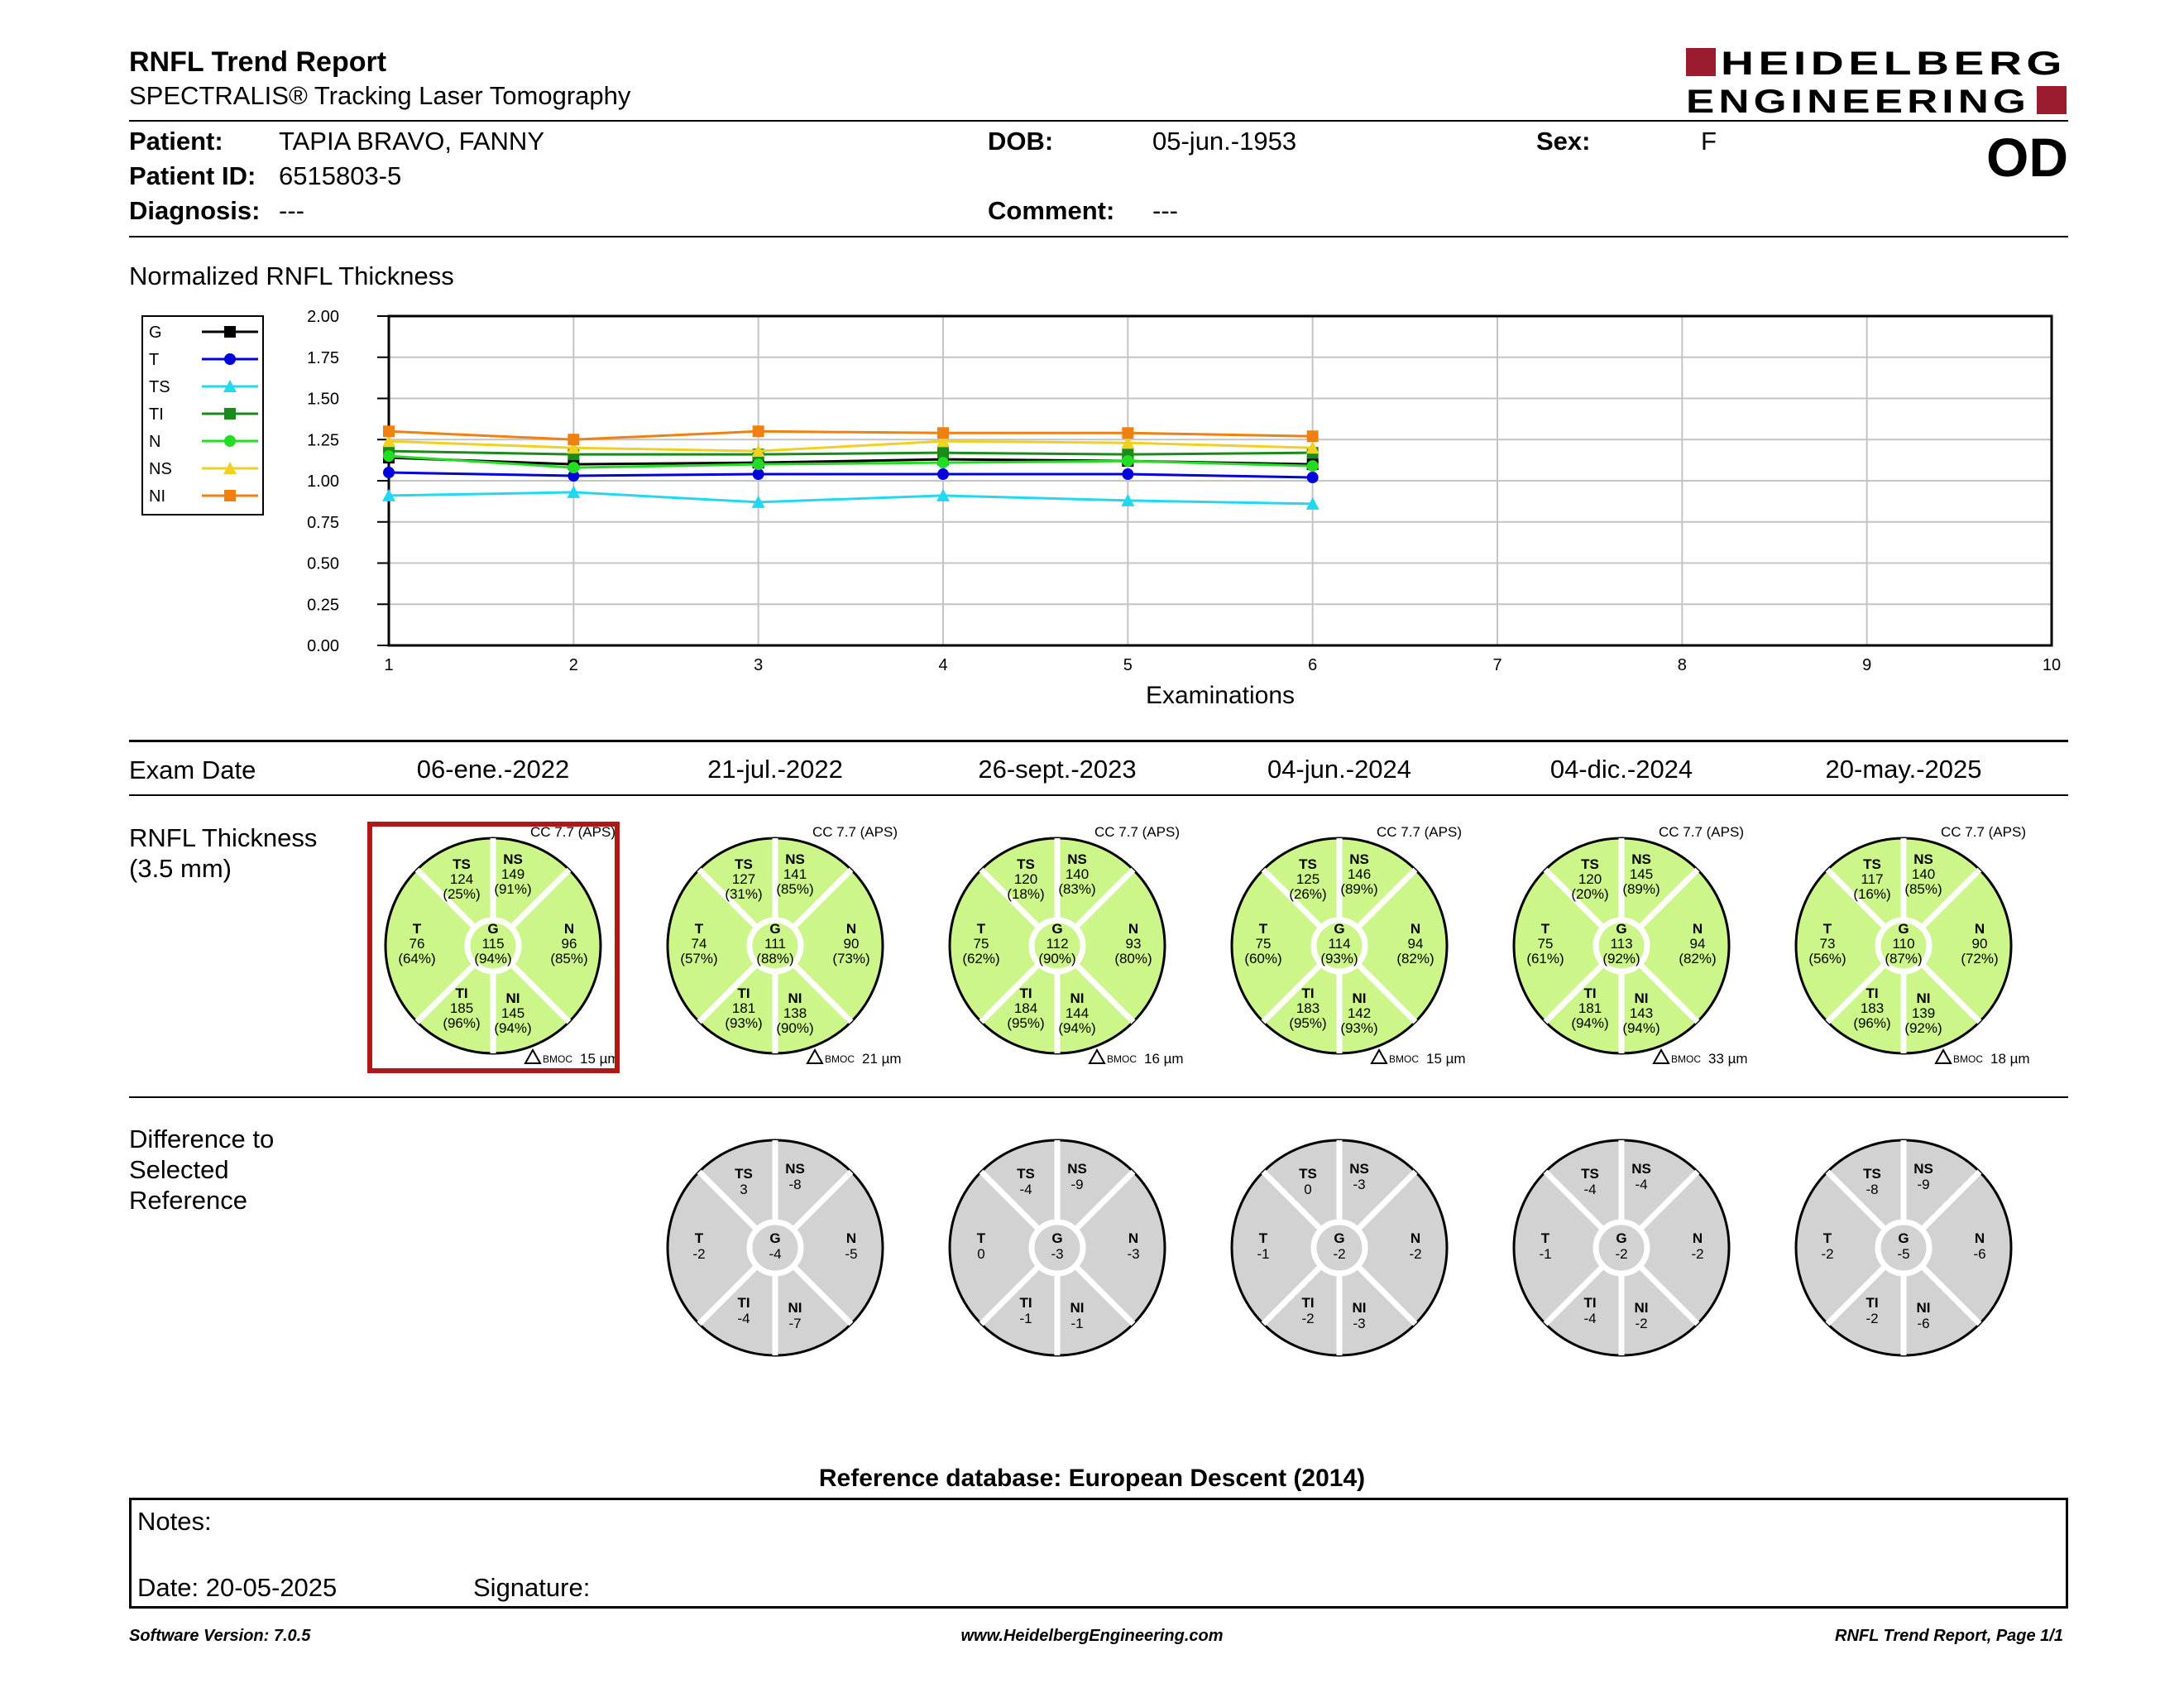 Image resolution: width=2184 pixels, height=1688 pixels. Describe the element at coordinates (1092, 1636) in the screenshot. I see `website-link: www.HeidelbergEngineering.com` at that location.